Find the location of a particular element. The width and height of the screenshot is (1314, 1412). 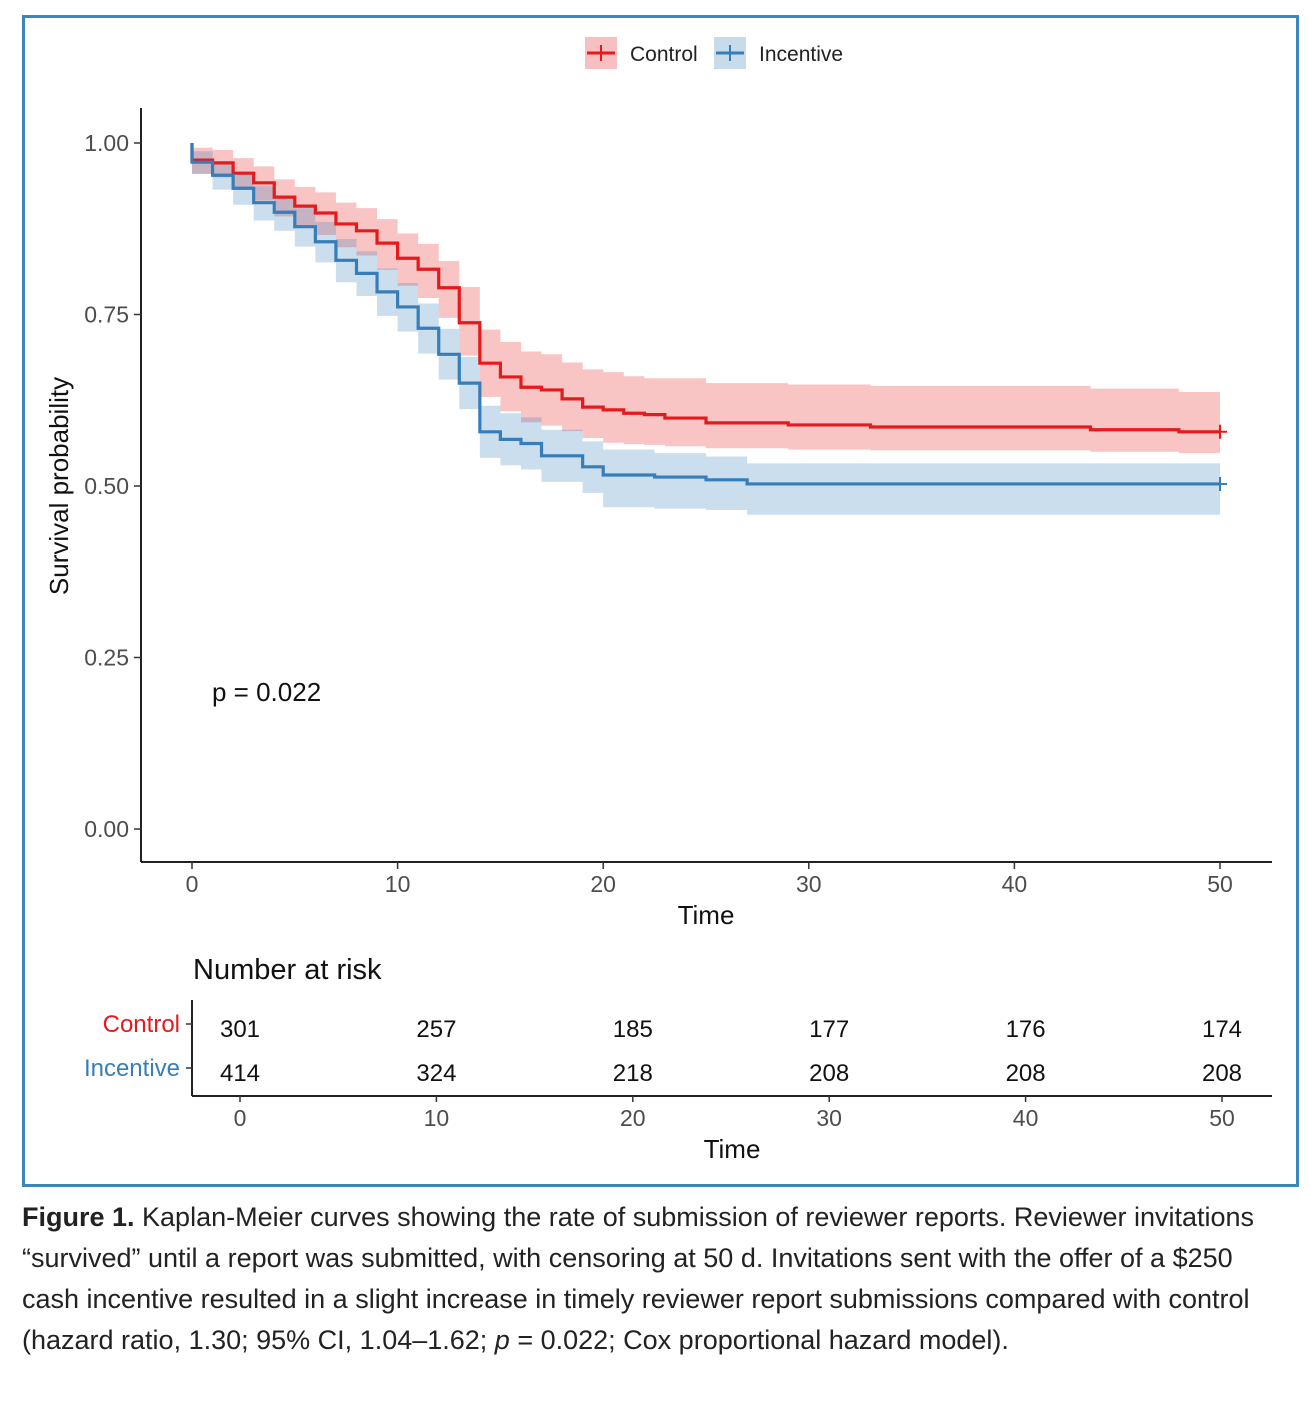

risk-cell-control: 301 is located at coordinates (240, 1029).